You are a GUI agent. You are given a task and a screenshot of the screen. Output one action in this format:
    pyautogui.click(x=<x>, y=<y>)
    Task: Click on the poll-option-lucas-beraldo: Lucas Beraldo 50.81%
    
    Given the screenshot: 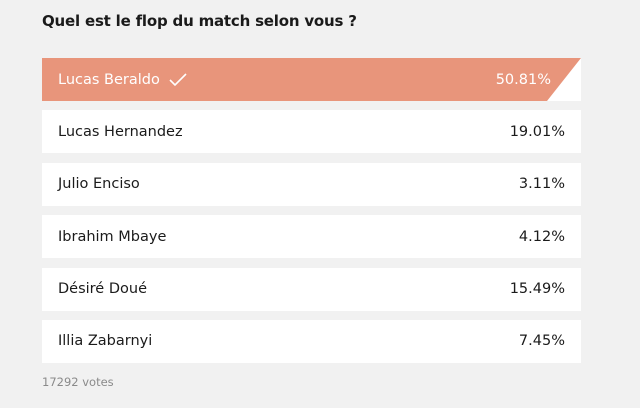 What is the action you would take?
    pyautogui.click(x=311, y=79)
    